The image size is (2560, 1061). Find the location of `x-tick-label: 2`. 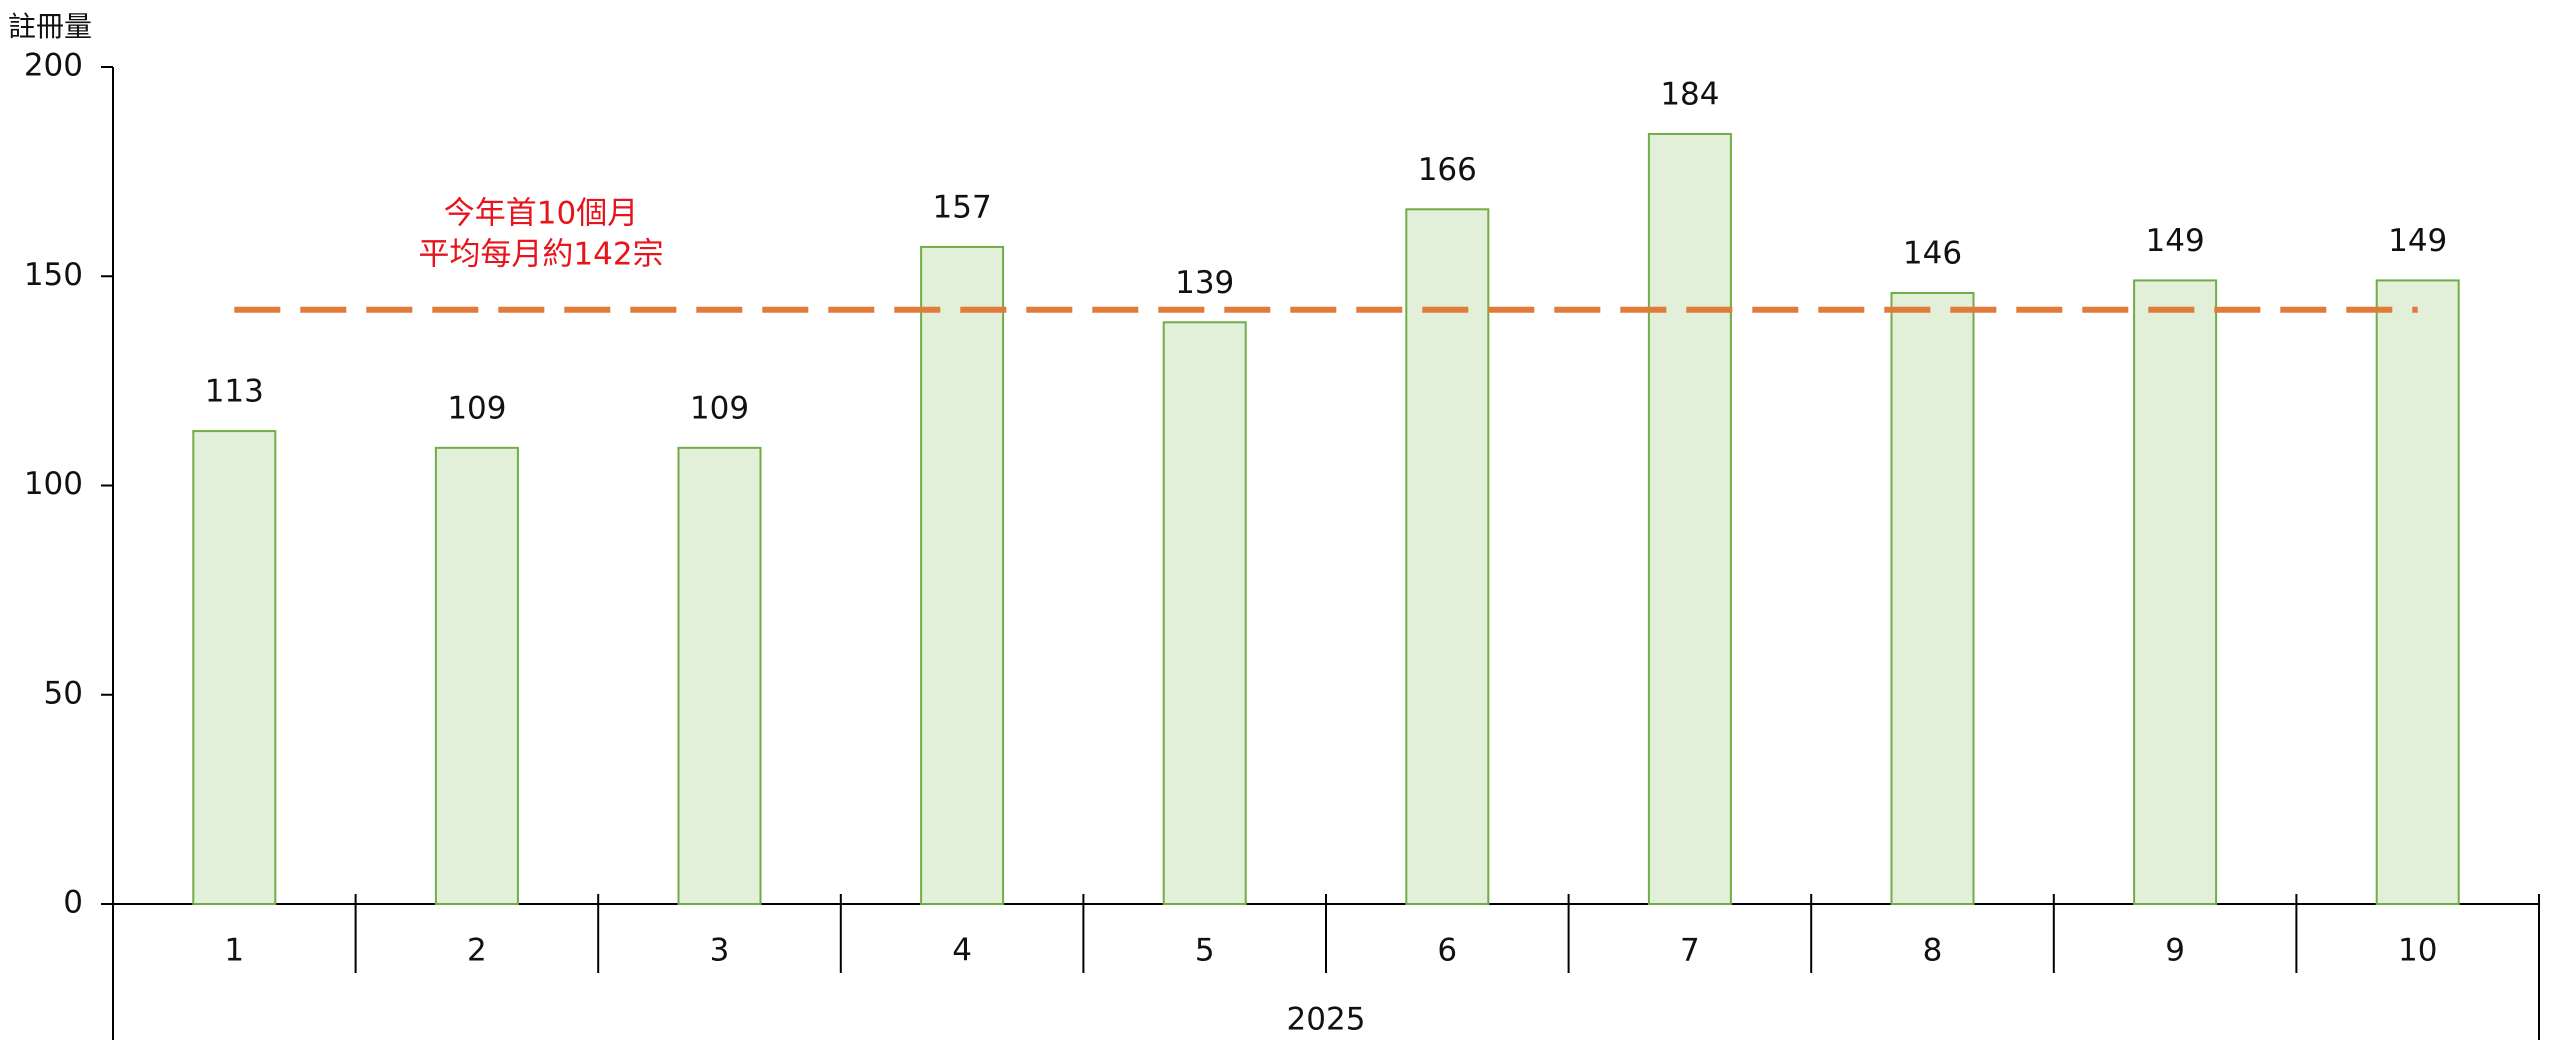

x-tick-label: 2 is located at coordinates (477, 951).